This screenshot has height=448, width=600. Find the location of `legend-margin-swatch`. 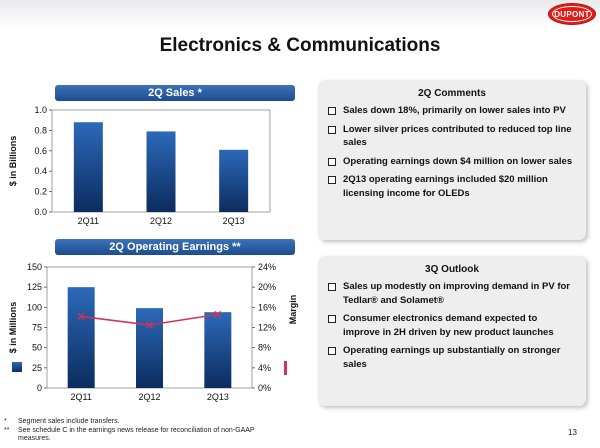

legend-margin-swatch is located at coordinates (285, 368).